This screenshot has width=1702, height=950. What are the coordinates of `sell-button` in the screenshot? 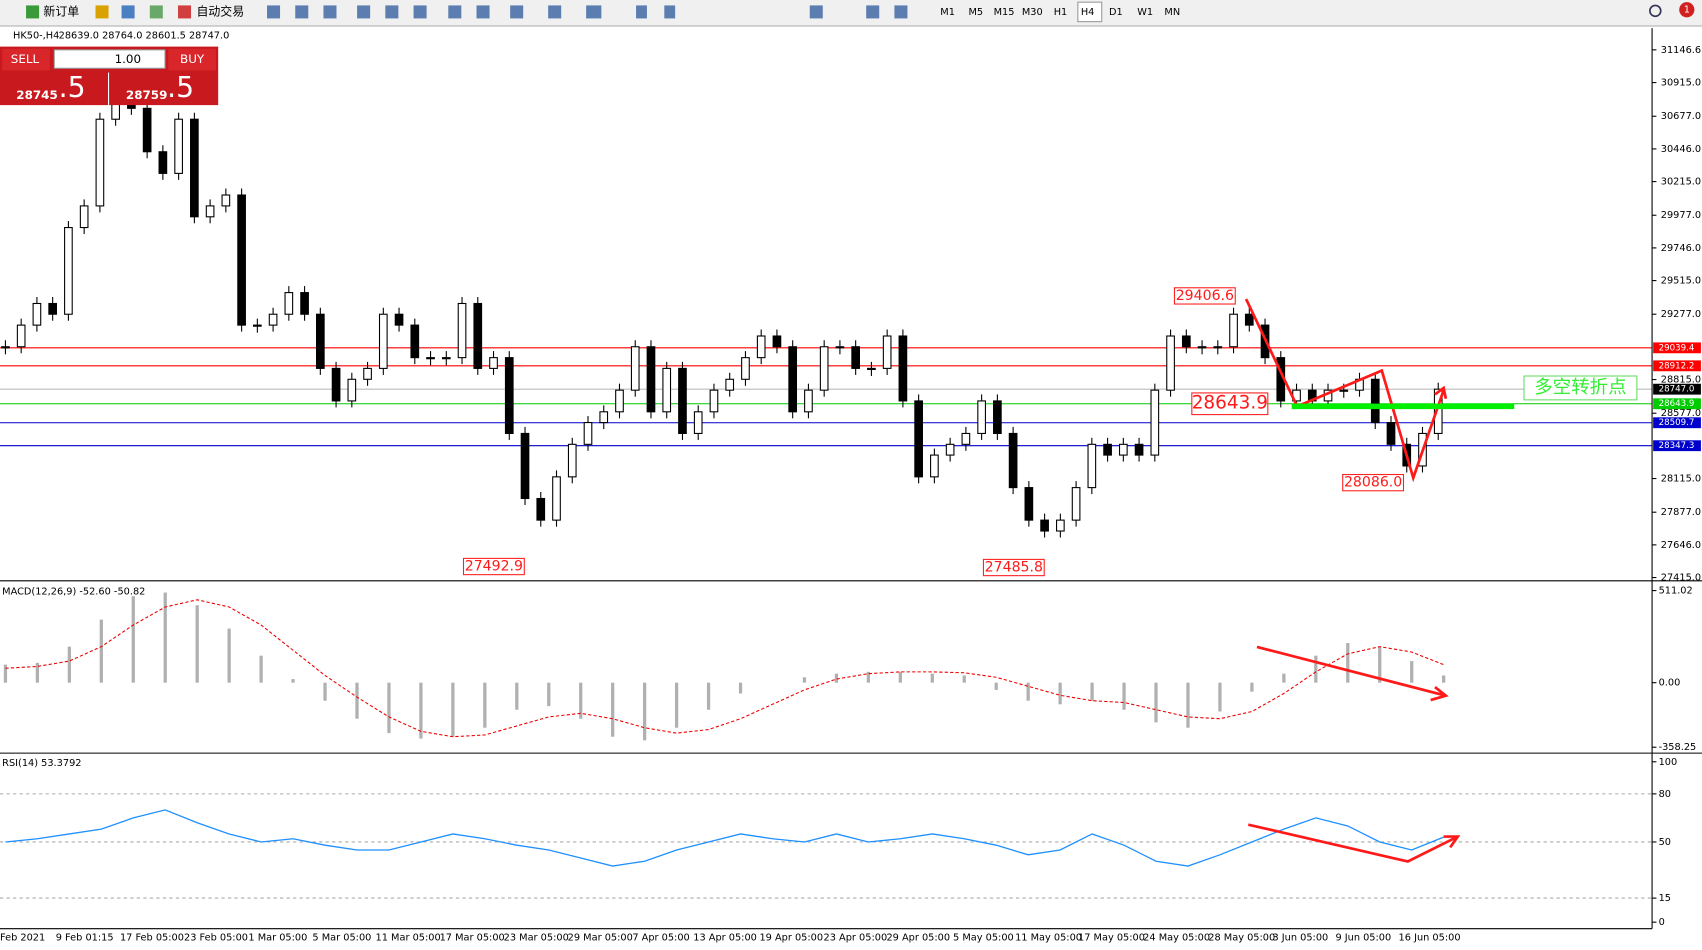 It's located at (26, 59).